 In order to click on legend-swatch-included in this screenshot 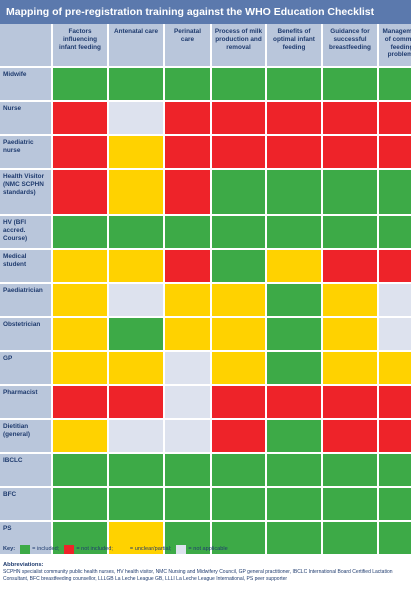, I will do `click(25, 549)`.